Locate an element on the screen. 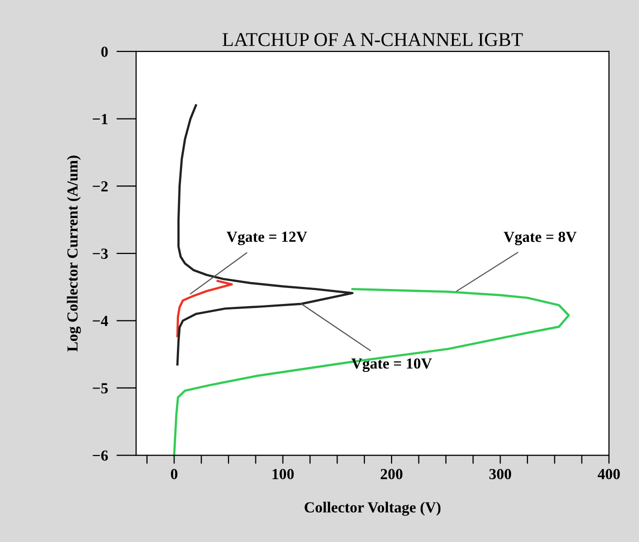 This screenshot has width=639, height=542. y-tick-label: −5 is located at coordinates (100, 388).